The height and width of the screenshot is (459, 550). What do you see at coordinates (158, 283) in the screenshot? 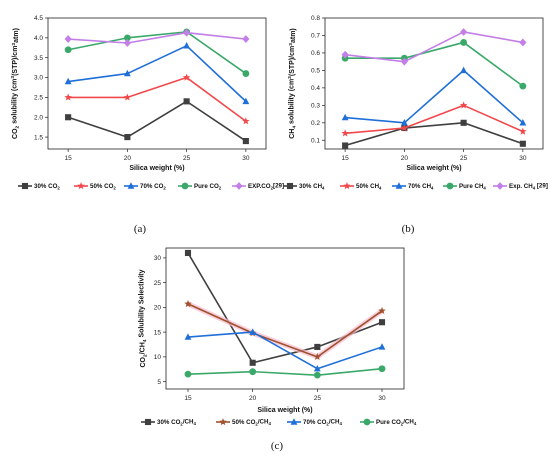
I see `y-tick-label: 25` at bounding box center [158, 283].